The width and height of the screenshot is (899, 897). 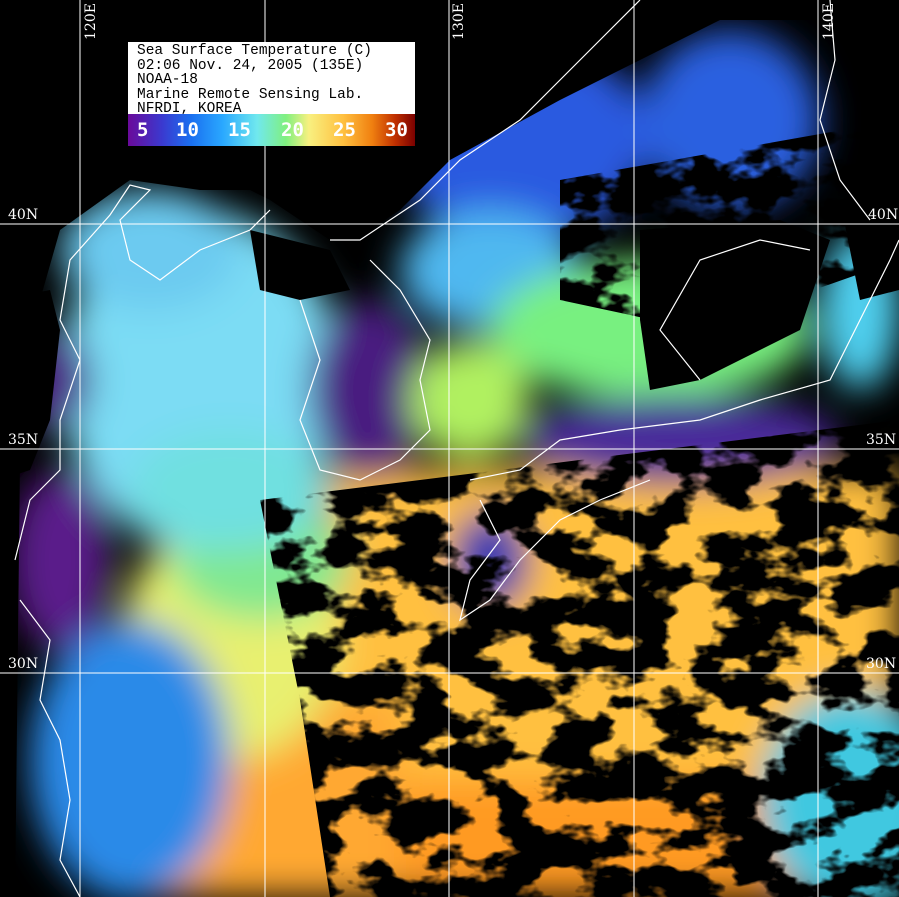 What do you see at coordinates (883, 215) in the screenshot?
I see `lat-label-40n-right: 40N` at bounding box center [883, 215].